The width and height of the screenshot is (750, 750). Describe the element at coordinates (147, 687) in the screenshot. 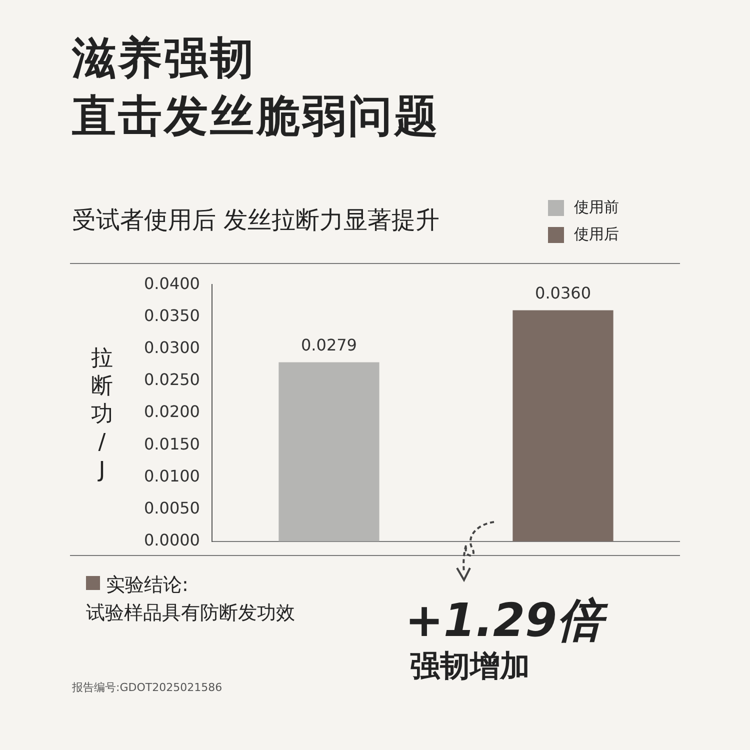

I see `text: 报告编号:GDOT2025021586` at that location.